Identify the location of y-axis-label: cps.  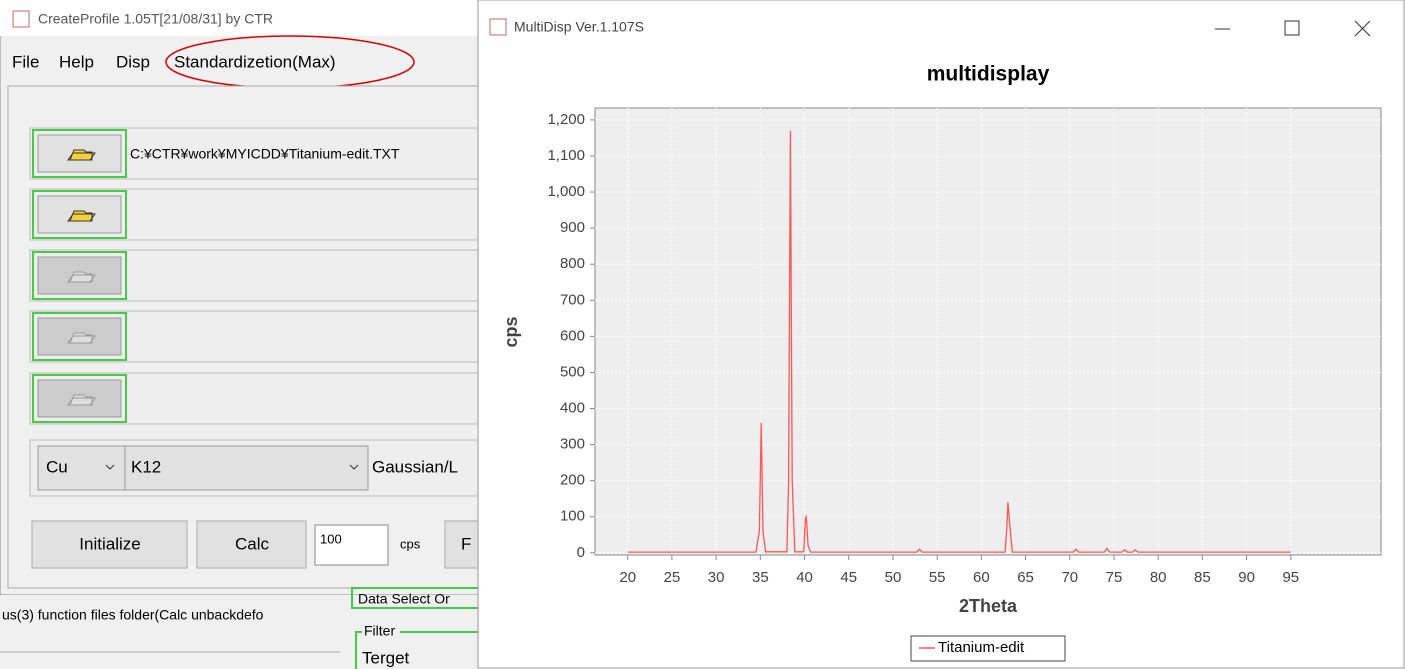
(511, 331).